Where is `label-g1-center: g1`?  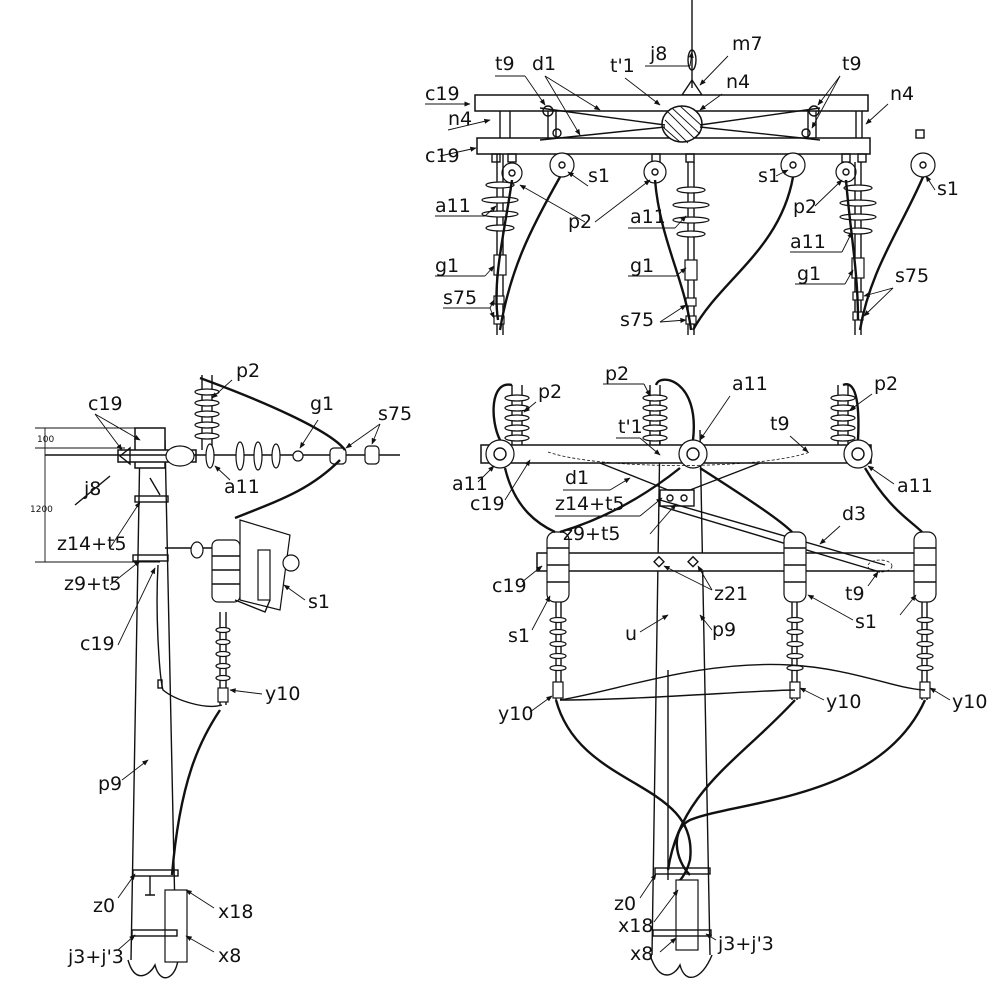
label-g1-center: g1 is located at coordinates (642, 266).